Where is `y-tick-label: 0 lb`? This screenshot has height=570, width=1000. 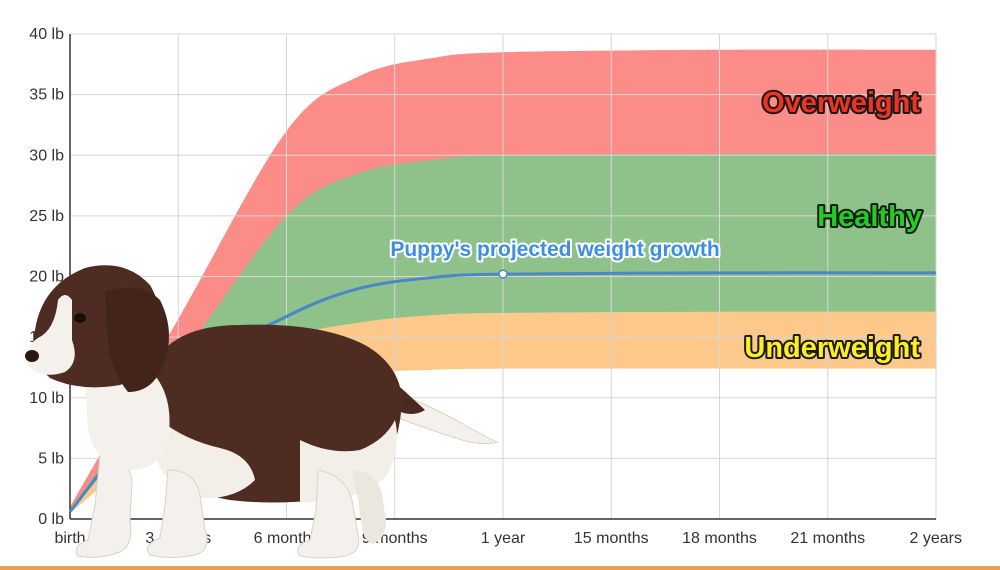
y-tick-label: 0 lb is located at coordinates (51, 519).